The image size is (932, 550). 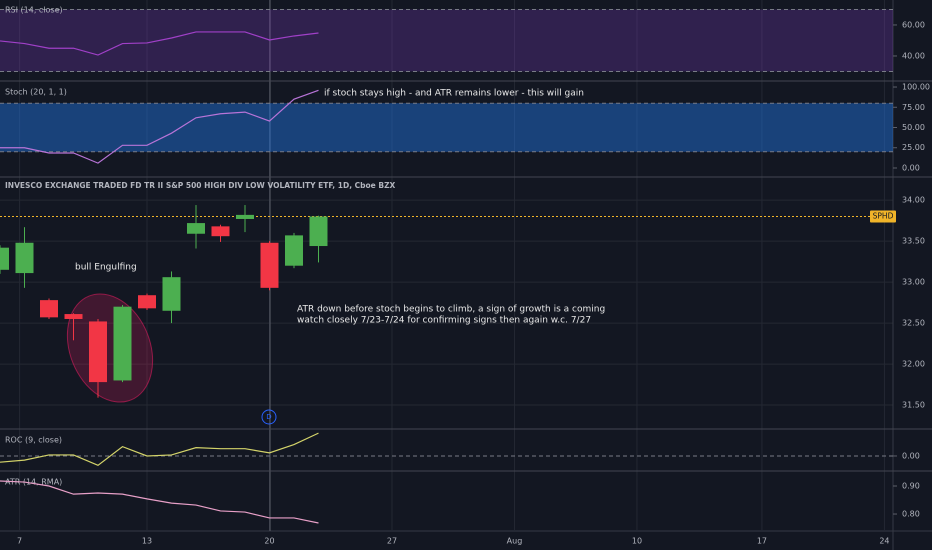 I want to click on event-marker, so click(x=269, y=417).